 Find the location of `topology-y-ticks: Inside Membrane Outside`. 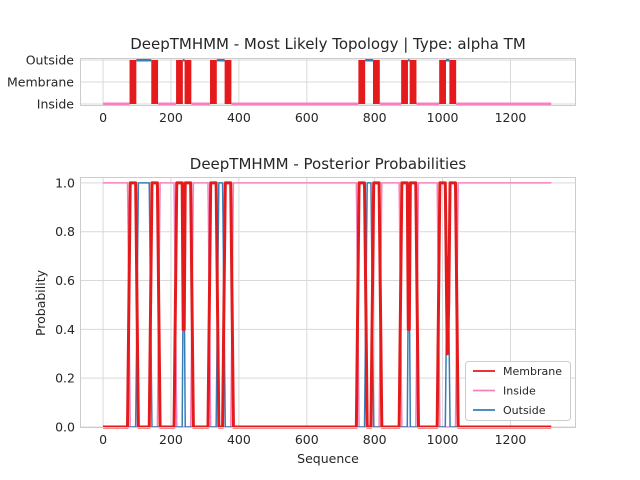

topology-y-ticks: Inside Membrane Outside is located at coordinates (40, 82).